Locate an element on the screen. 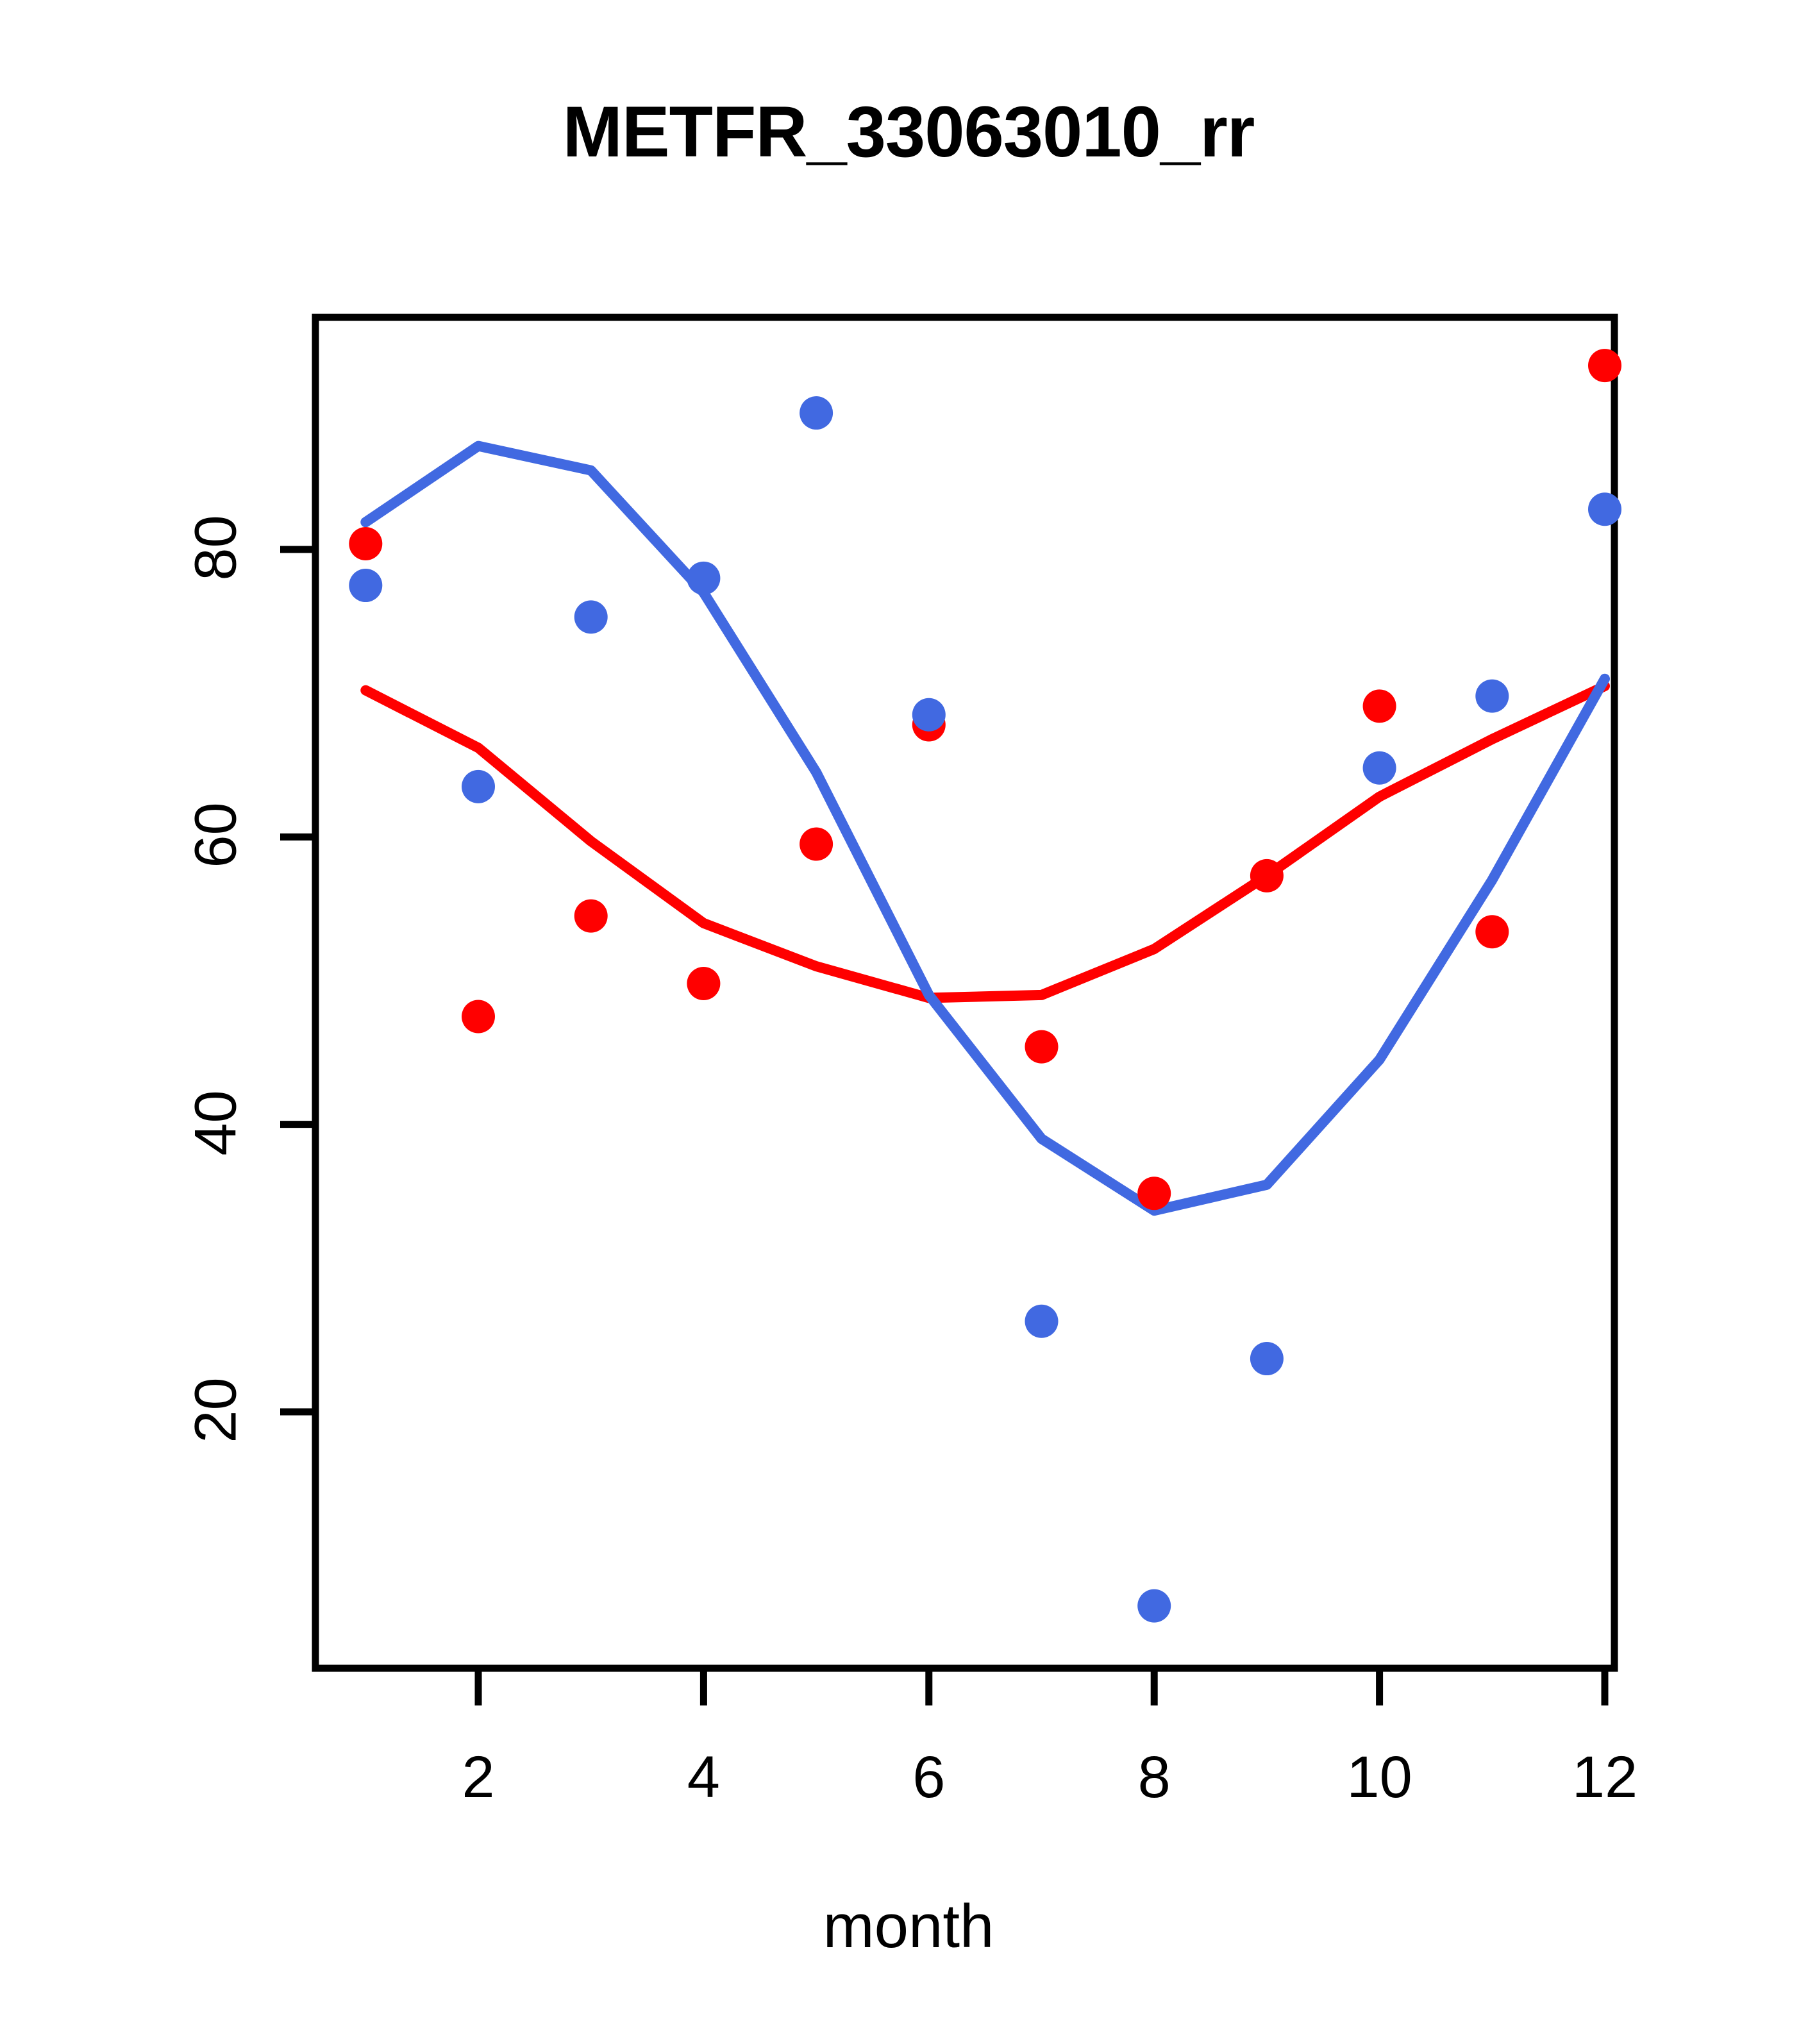 This screenshot has width=1817, height=2044. x-axis-tick-label: 2 is located at coordinates (479, 1777).